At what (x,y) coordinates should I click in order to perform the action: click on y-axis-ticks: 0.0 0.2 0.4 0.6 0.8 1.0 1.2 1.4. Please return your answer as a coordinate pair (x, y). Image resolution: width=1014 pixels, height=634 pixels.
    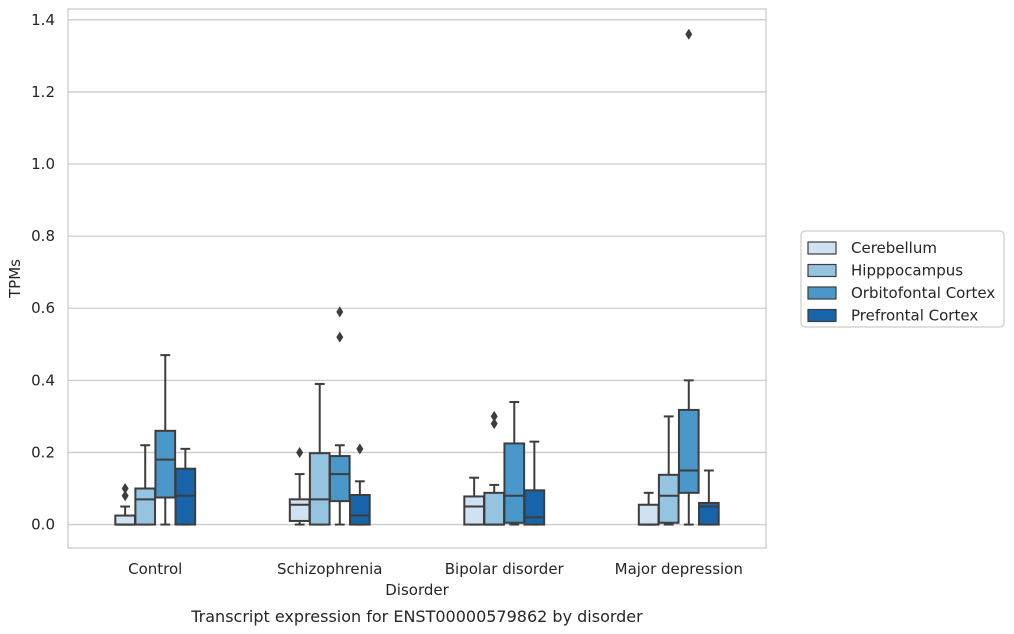
    Looking at the image, I should click on (43, 272).